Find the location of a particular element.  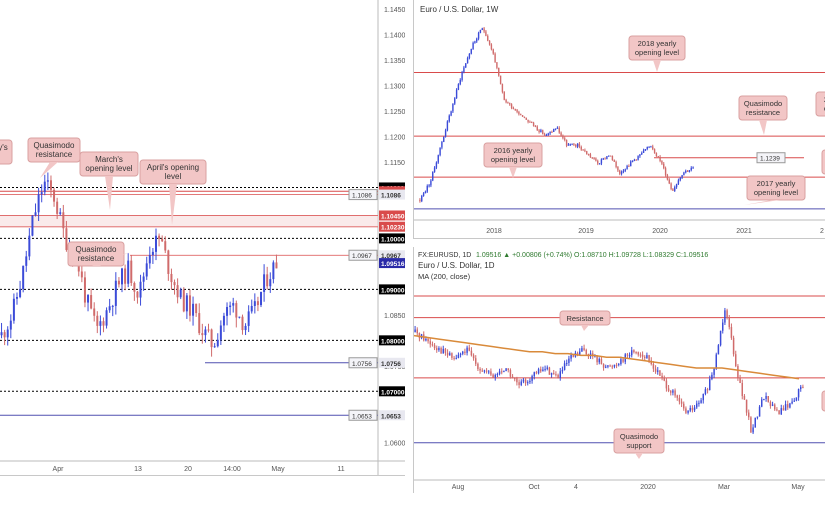

price-marker-label: 1.10000 is located at coordinates (393, 239).